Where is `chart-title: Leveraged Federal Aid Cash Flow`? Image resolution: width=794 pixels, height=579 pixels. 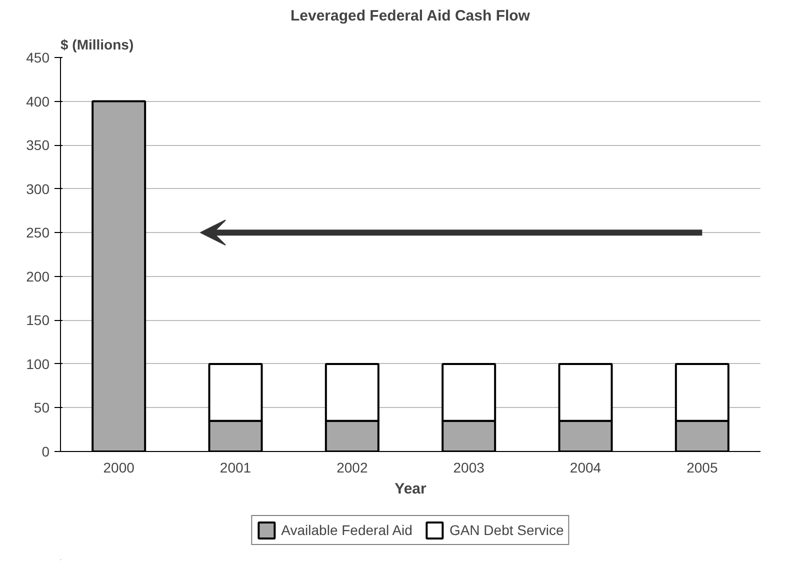
chart-title: Leveraged Federal Aid Cash Flow is located at coordinates (410, 16).